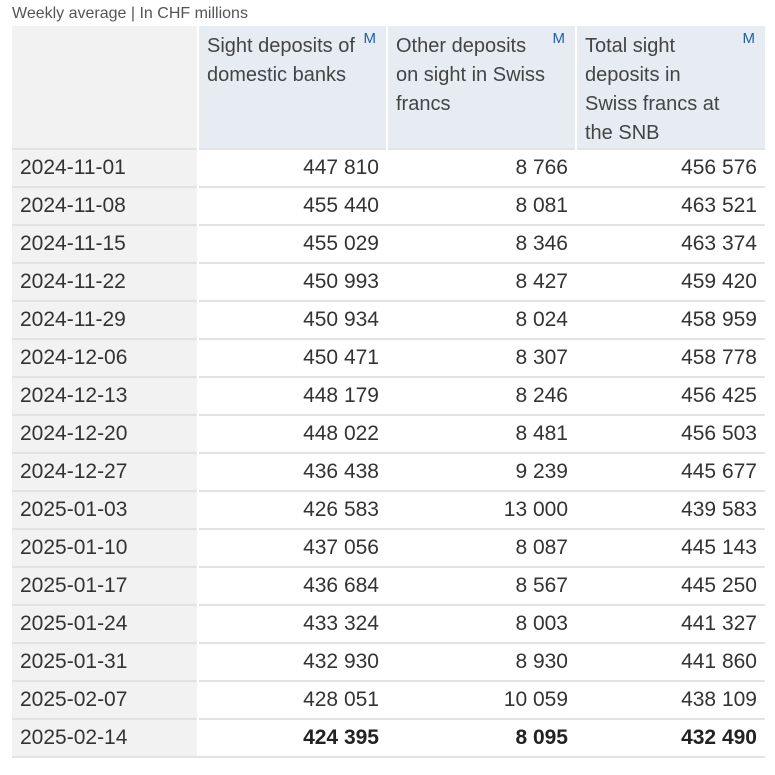 Image resolution: width=775 pixels, height=775 pixels. What do you see at coordinates (670, 357) in the screenshot?
I see `total-sight-deposits-value-cell: 458 778` at bounding box center [670, 357].